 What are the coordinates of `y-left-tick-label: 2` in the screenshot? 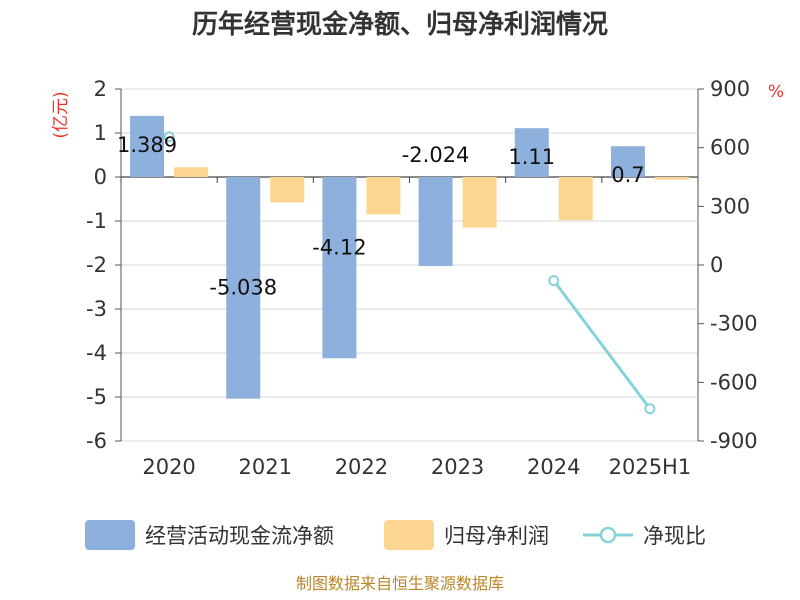 It's located at (100, 89).